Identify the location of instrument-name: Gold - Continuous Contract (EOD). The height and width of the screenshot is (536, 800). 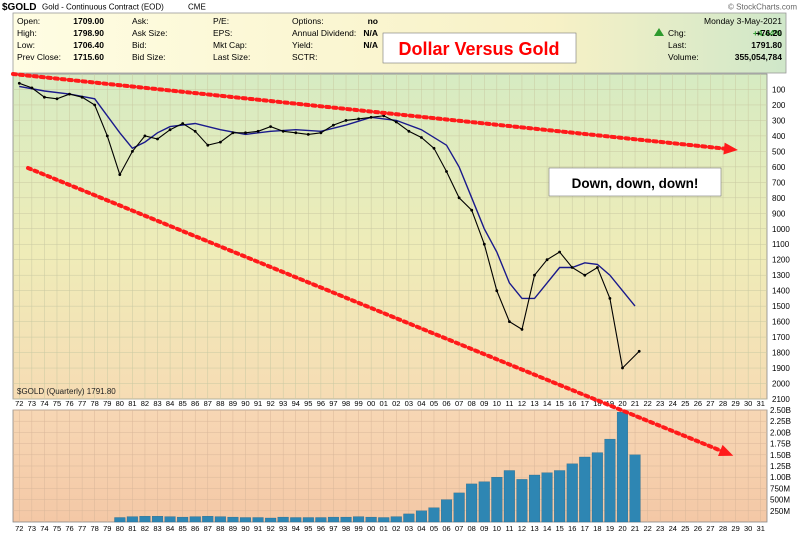
(103, 7).